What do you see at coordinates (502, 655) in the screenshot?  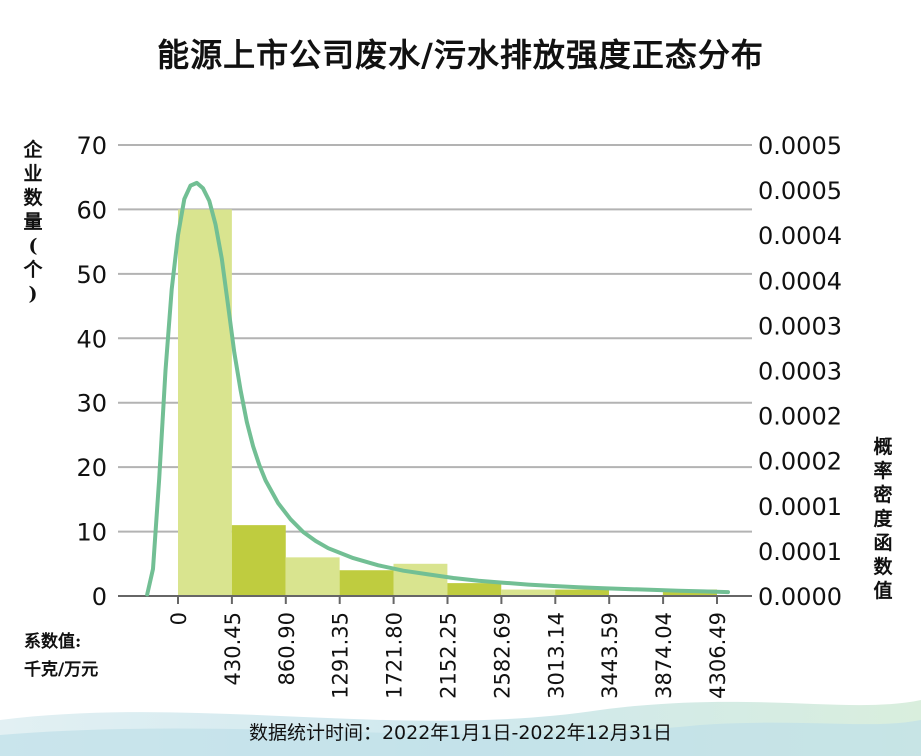 I see `x-tick-label: 2582.69` at bounding box center [502, 655].